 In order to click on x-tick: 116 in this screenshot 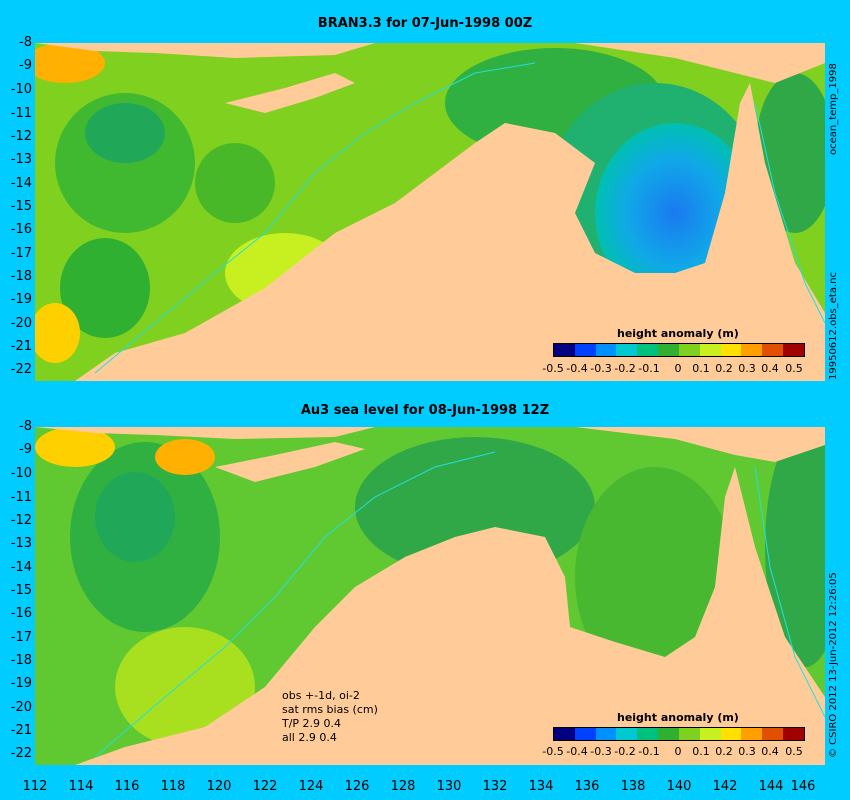, I will do `click(127, 786)`.